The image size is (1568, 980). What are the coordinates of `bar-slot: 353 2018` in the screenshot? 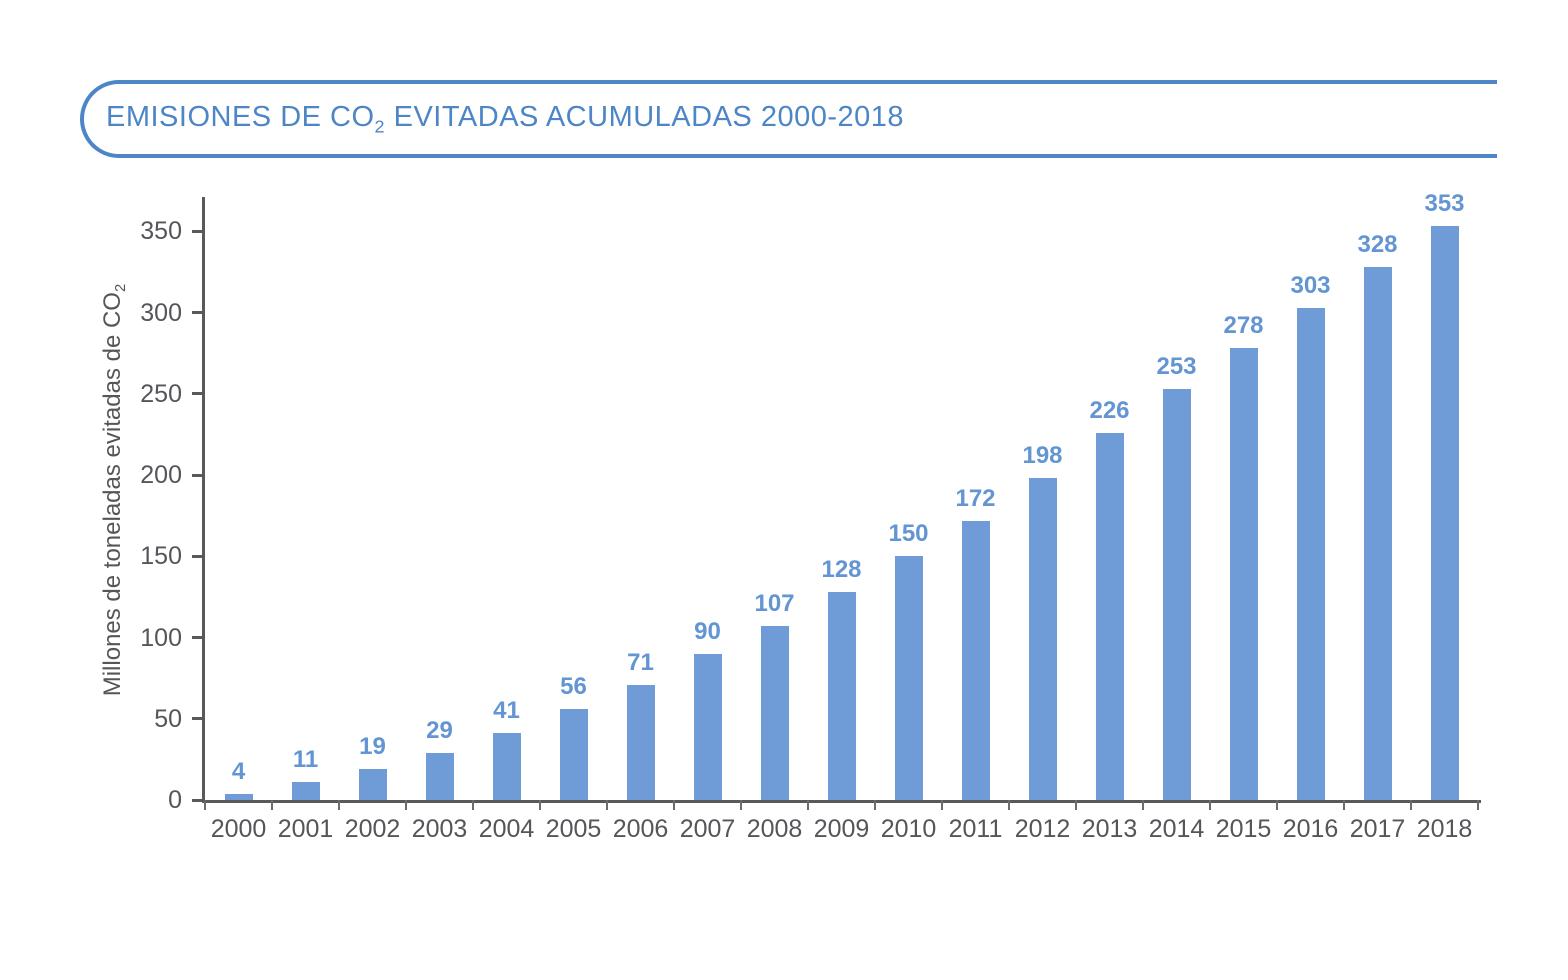 It's located at (1444, 516).